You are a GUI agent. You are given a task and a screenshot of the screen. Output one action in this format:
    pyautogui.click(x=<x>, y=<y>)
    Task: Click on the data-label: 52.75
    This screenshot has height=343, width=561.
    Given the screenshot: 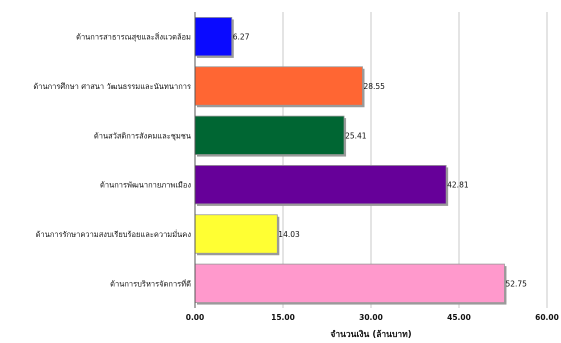 What is the action you would take?
    pyautogui.click(x=516, y=283)
    